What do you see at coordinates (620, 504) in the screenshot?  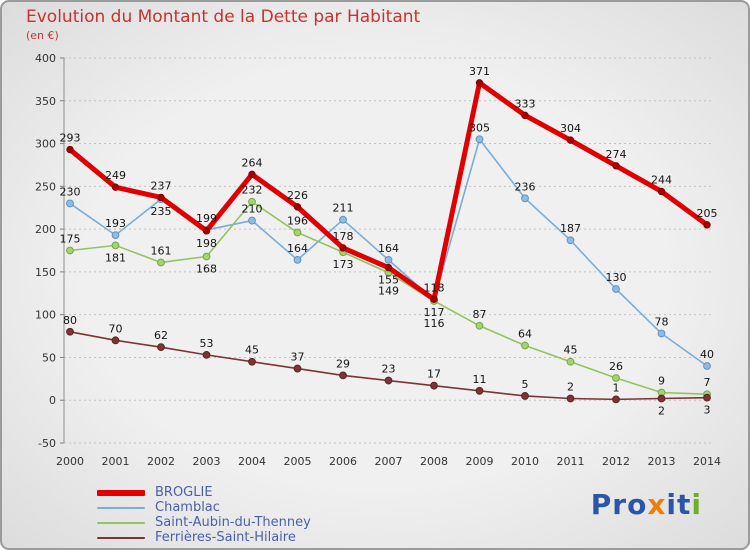 I see `logo-letter: r` at bounding box center [620, 504].